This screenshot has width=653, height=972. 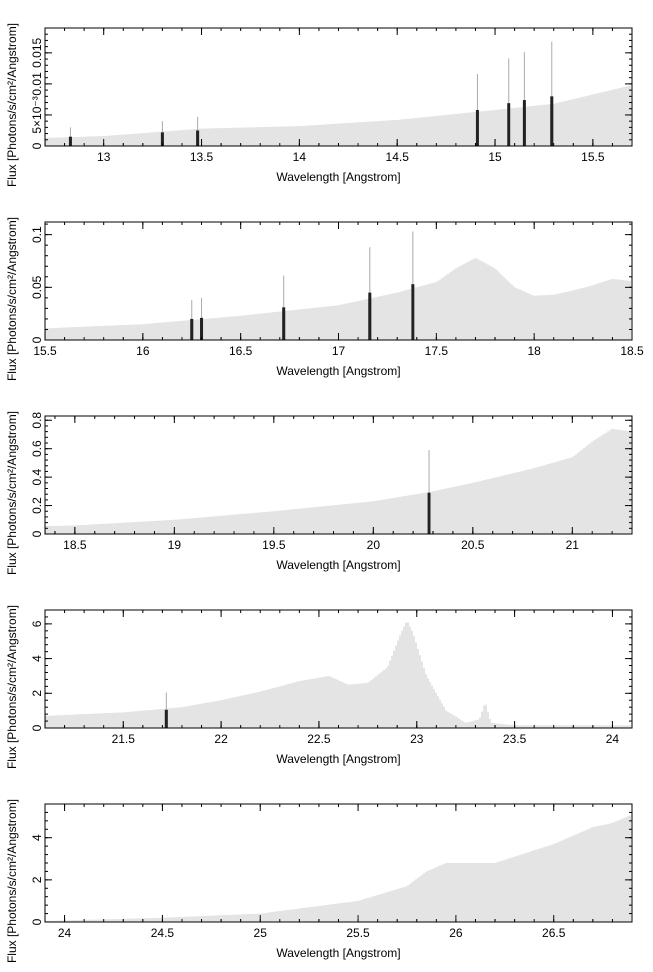 What do you see at coordinates (143, 351) in the screenshot?
I see `x-tick-label: 16` at bounding box center [143, 351].